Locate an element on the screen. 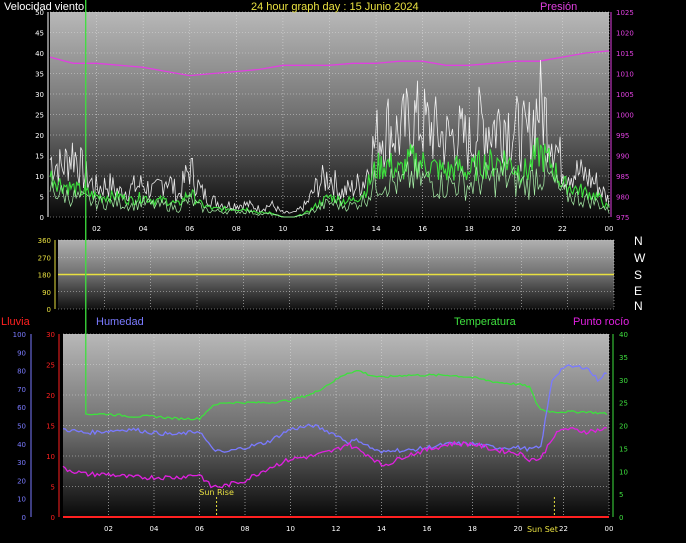  wind-speed-axis-label: Velocidad viento is located at coordinates (44, 7).